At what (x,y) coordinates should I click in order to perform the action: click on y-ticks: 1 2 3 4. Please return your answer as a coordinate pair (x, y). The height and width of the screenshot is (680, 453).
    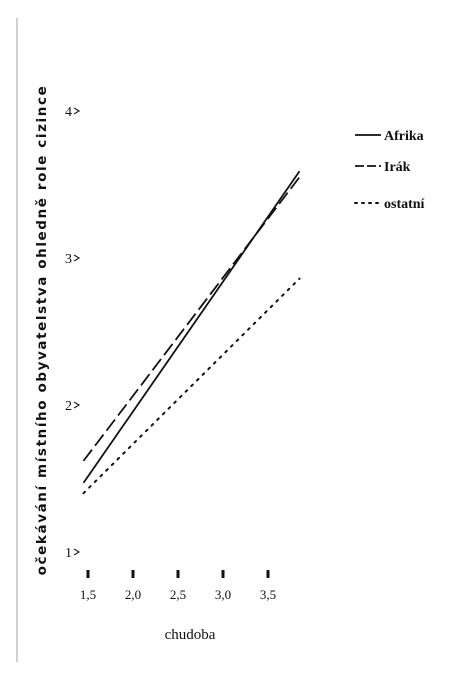
    Looking at the image, I should click on (73, 333).